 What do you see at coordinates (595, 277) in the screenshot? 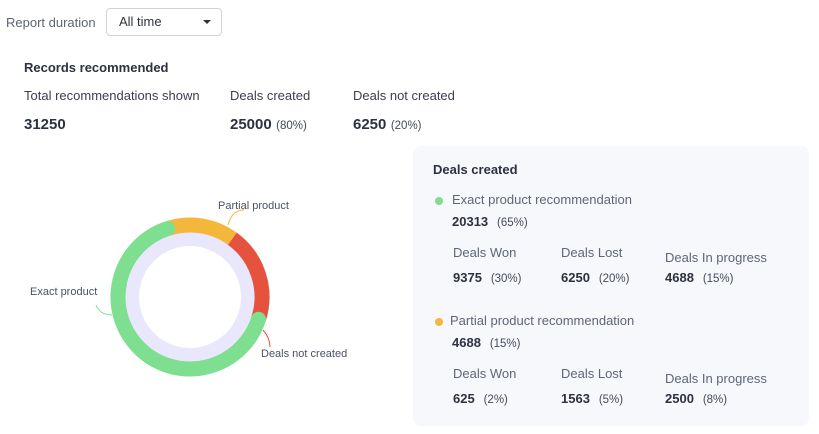
I see `stat-value: 6250 (20%)` at bounding box center [595, 277].